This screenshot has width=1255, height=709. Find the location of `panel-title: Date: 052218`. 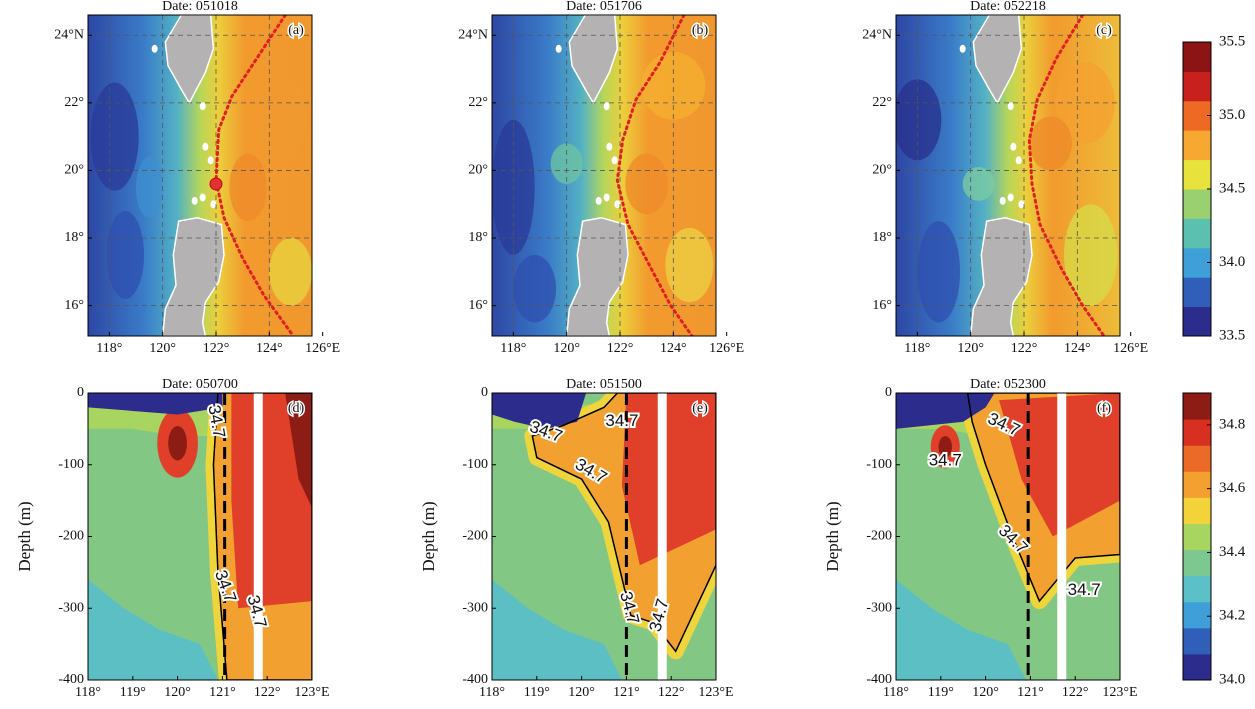

panel-title: Date: 052218 is located at coordinates (1008, 7).